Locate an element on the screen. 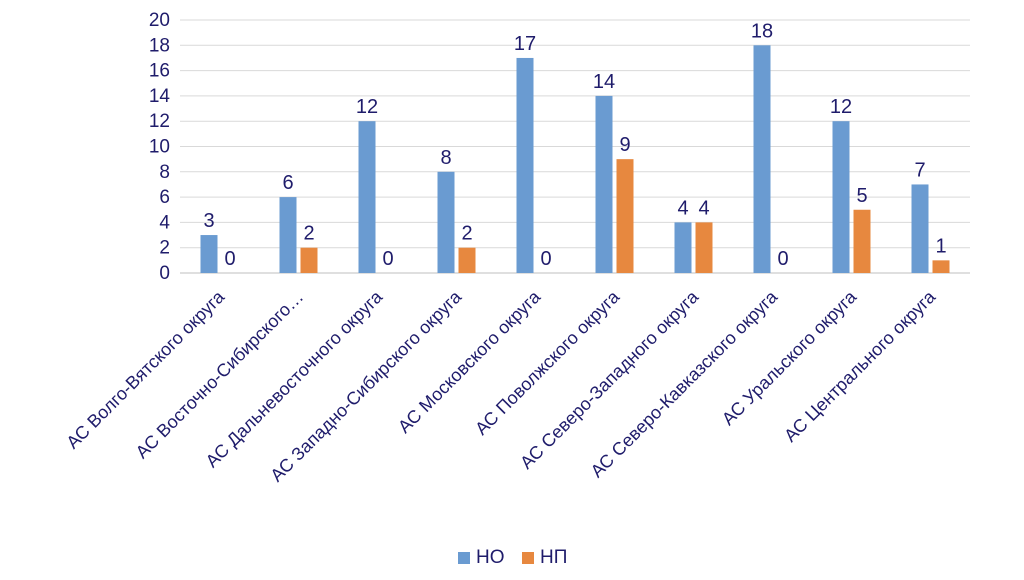 This screenshot has height=580, width=1024. x-category-label: АС Центрального округа is located at coordinates (860, 366).